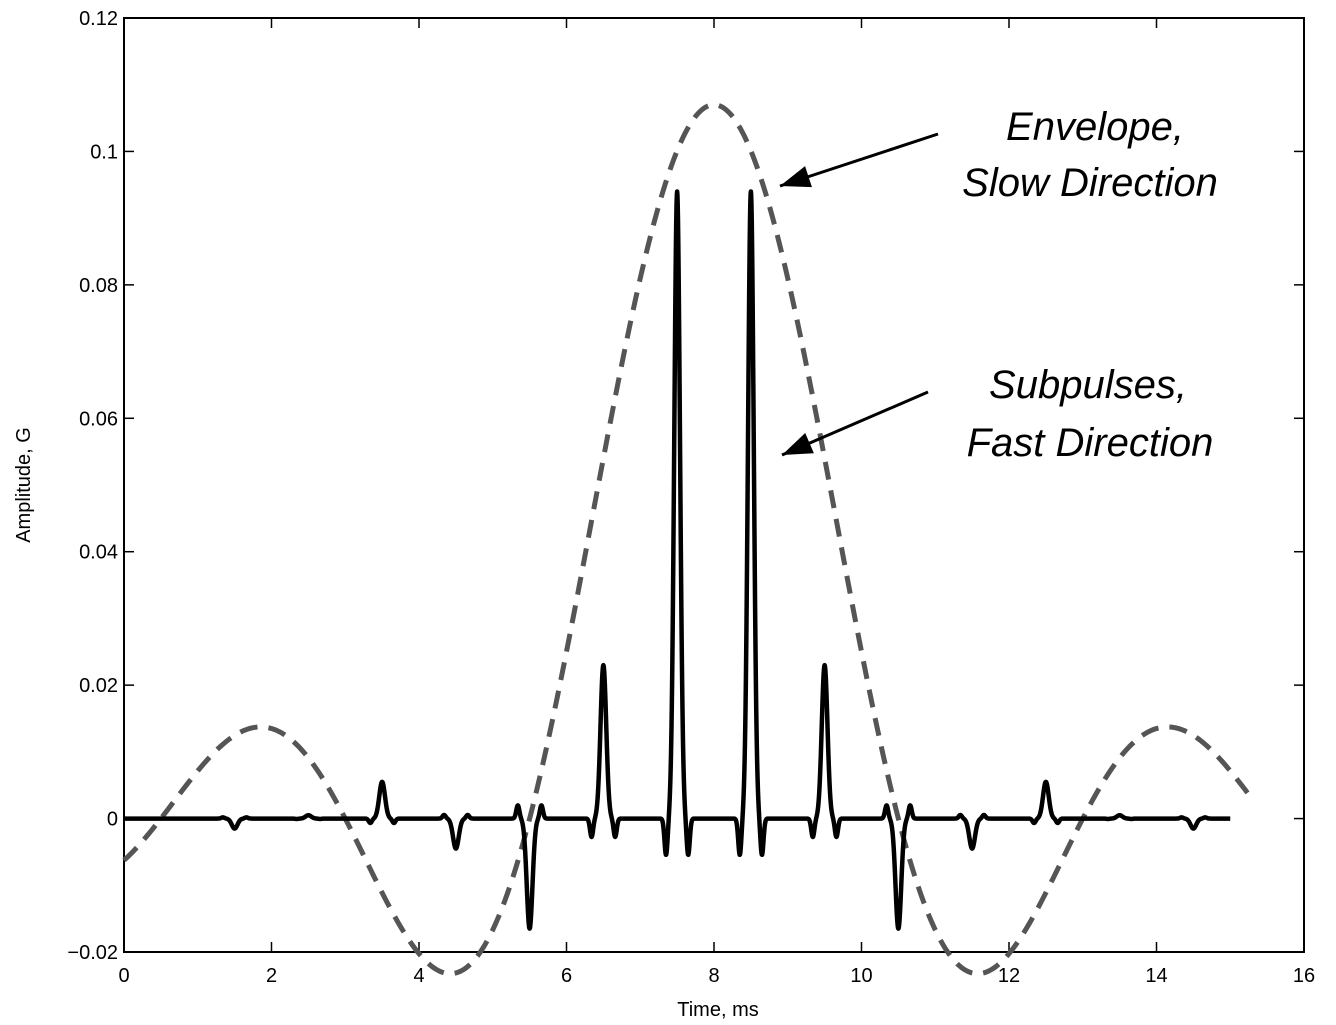  What do you see at coordinates (798, 444) in the screenshot?
I see `annotation-subpulses-arrowhead` at bounding box center [798, 444].